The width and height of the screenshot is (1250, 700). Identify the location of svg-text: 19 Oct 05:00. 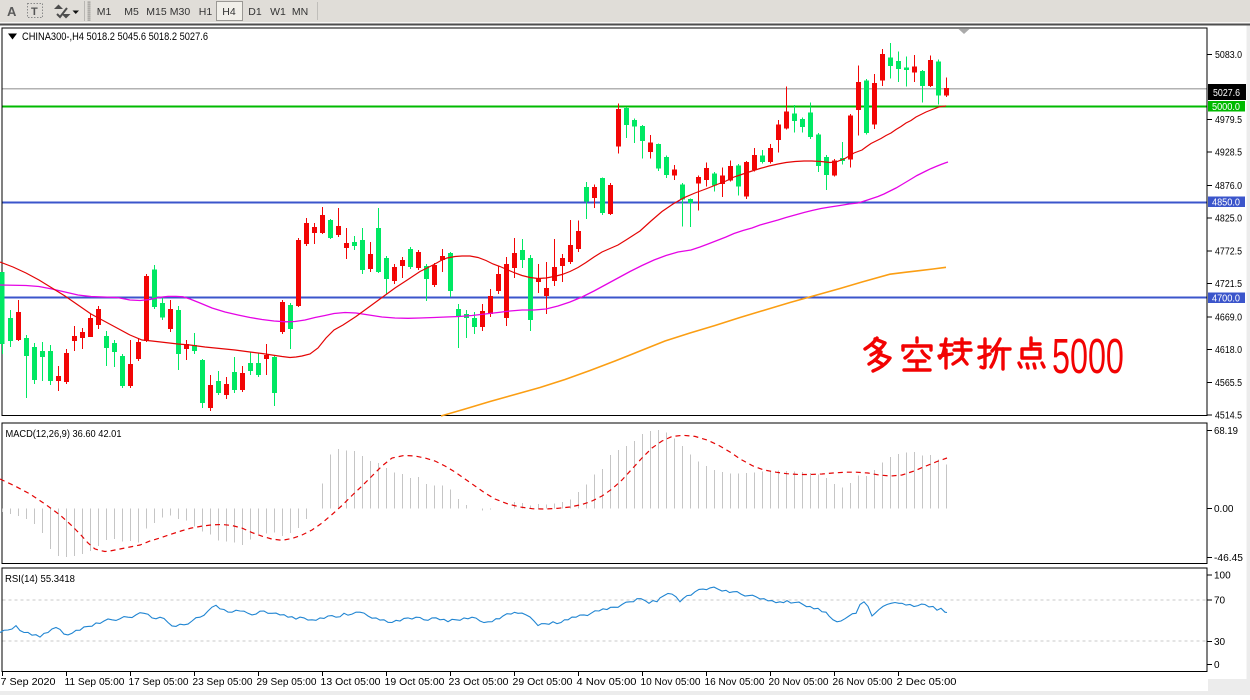
(415, 682).